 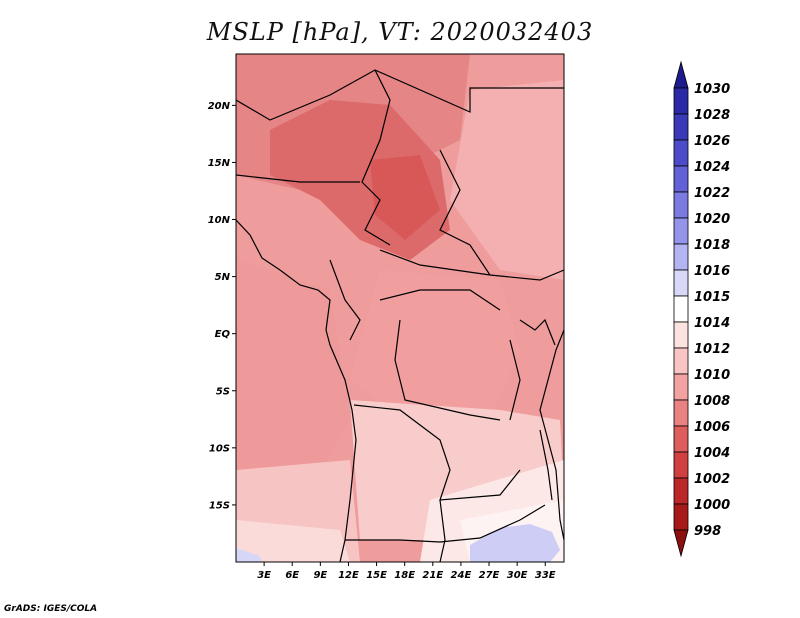 What do you see at coordinates (712, 323) in the screenshot?
I see `colorbar-label: 1014` at bounding box center [712, 323].